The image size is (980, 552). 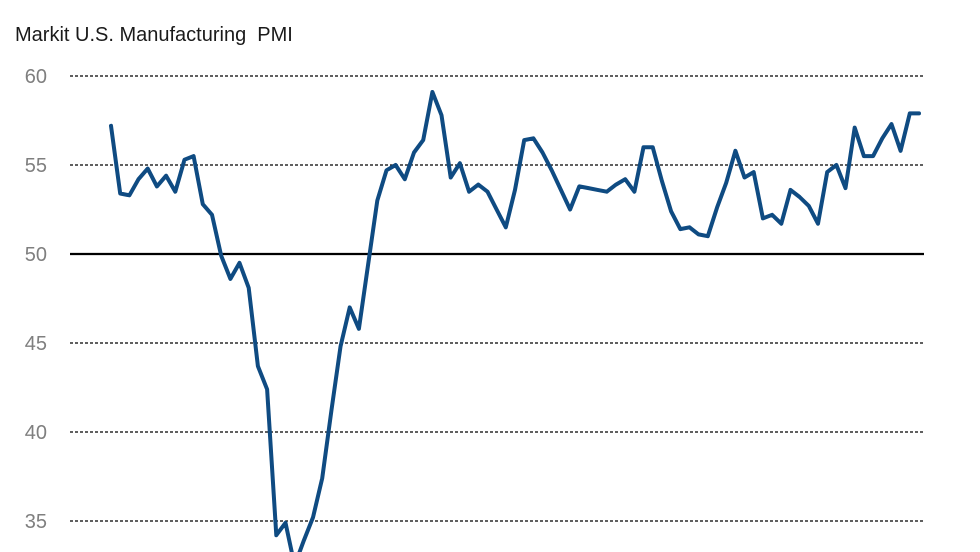 What do you see at coordinates (154, 35) in the screenshot?
I see `chart-title: Markit U.S. Manufacturing PMI` at bounding box center [154, 35].